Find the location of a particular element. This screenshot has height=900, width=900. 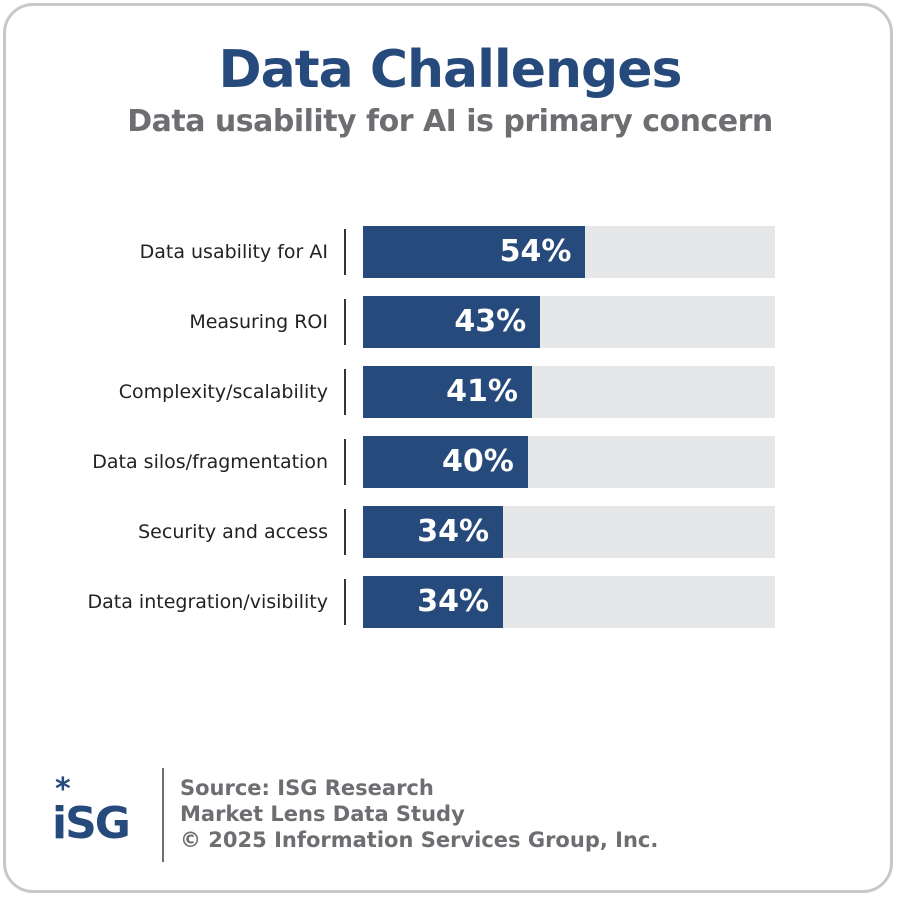

category-label: Measuring ROI is located at coordinates (258, 322).